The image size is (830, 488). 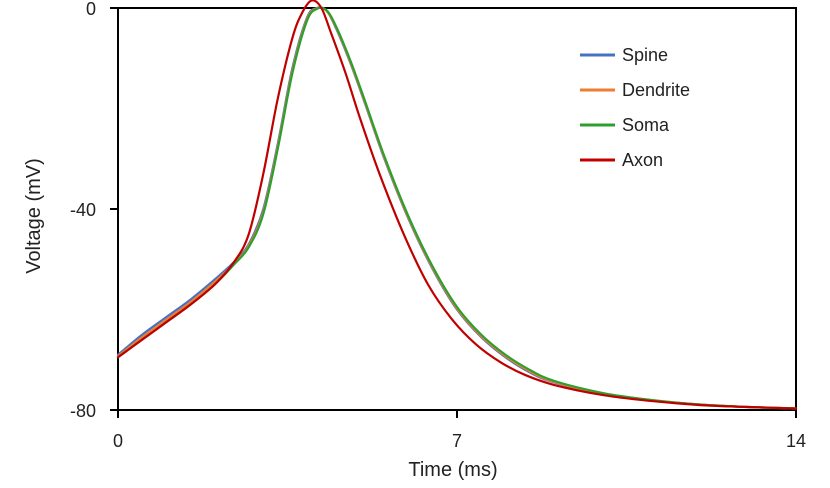 What do you see at coordinates (457, 441) in the screenshot?
I see `x-tick-label: 7` at bounding box center [457, 441].